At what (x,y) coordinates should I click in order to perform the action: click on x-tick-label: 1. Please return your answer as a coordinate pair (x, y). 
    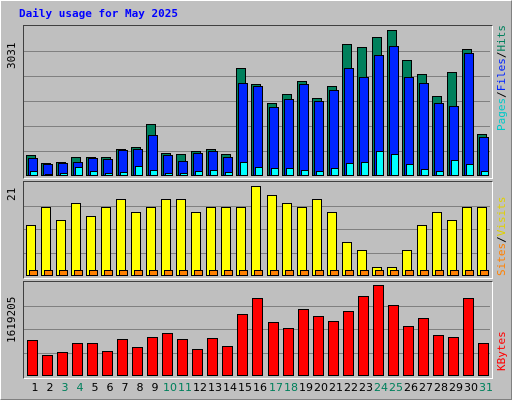
    Looking at the image, I should click on (35, 387).